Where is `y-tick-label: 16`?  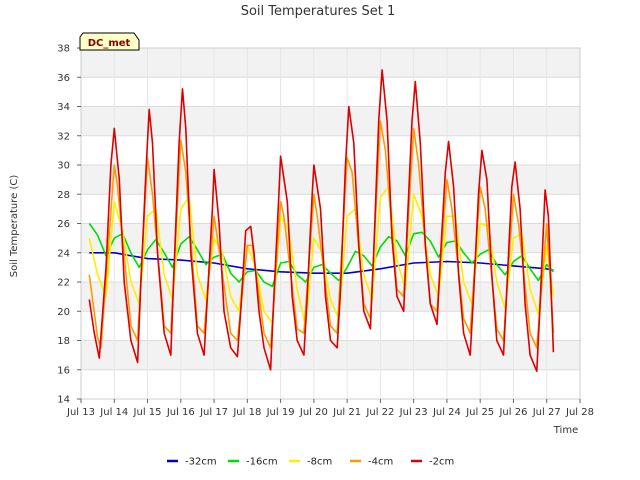
y-tick-label: 16 is located at coordinates (63, 370).